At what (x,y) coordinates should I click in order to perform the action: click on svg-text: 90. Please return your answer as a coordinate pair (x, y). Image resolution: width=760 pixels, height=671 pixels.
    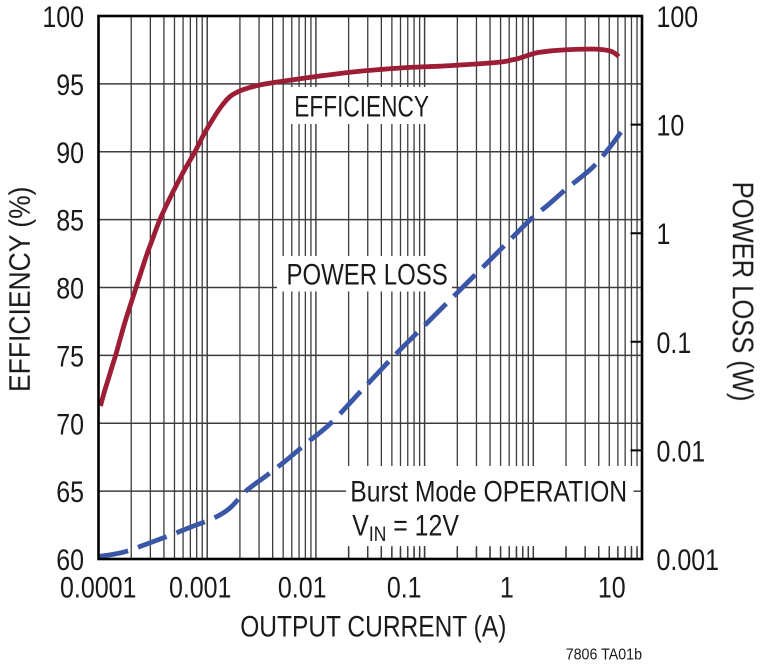
    Looking at the image, I should click on (70, 153).